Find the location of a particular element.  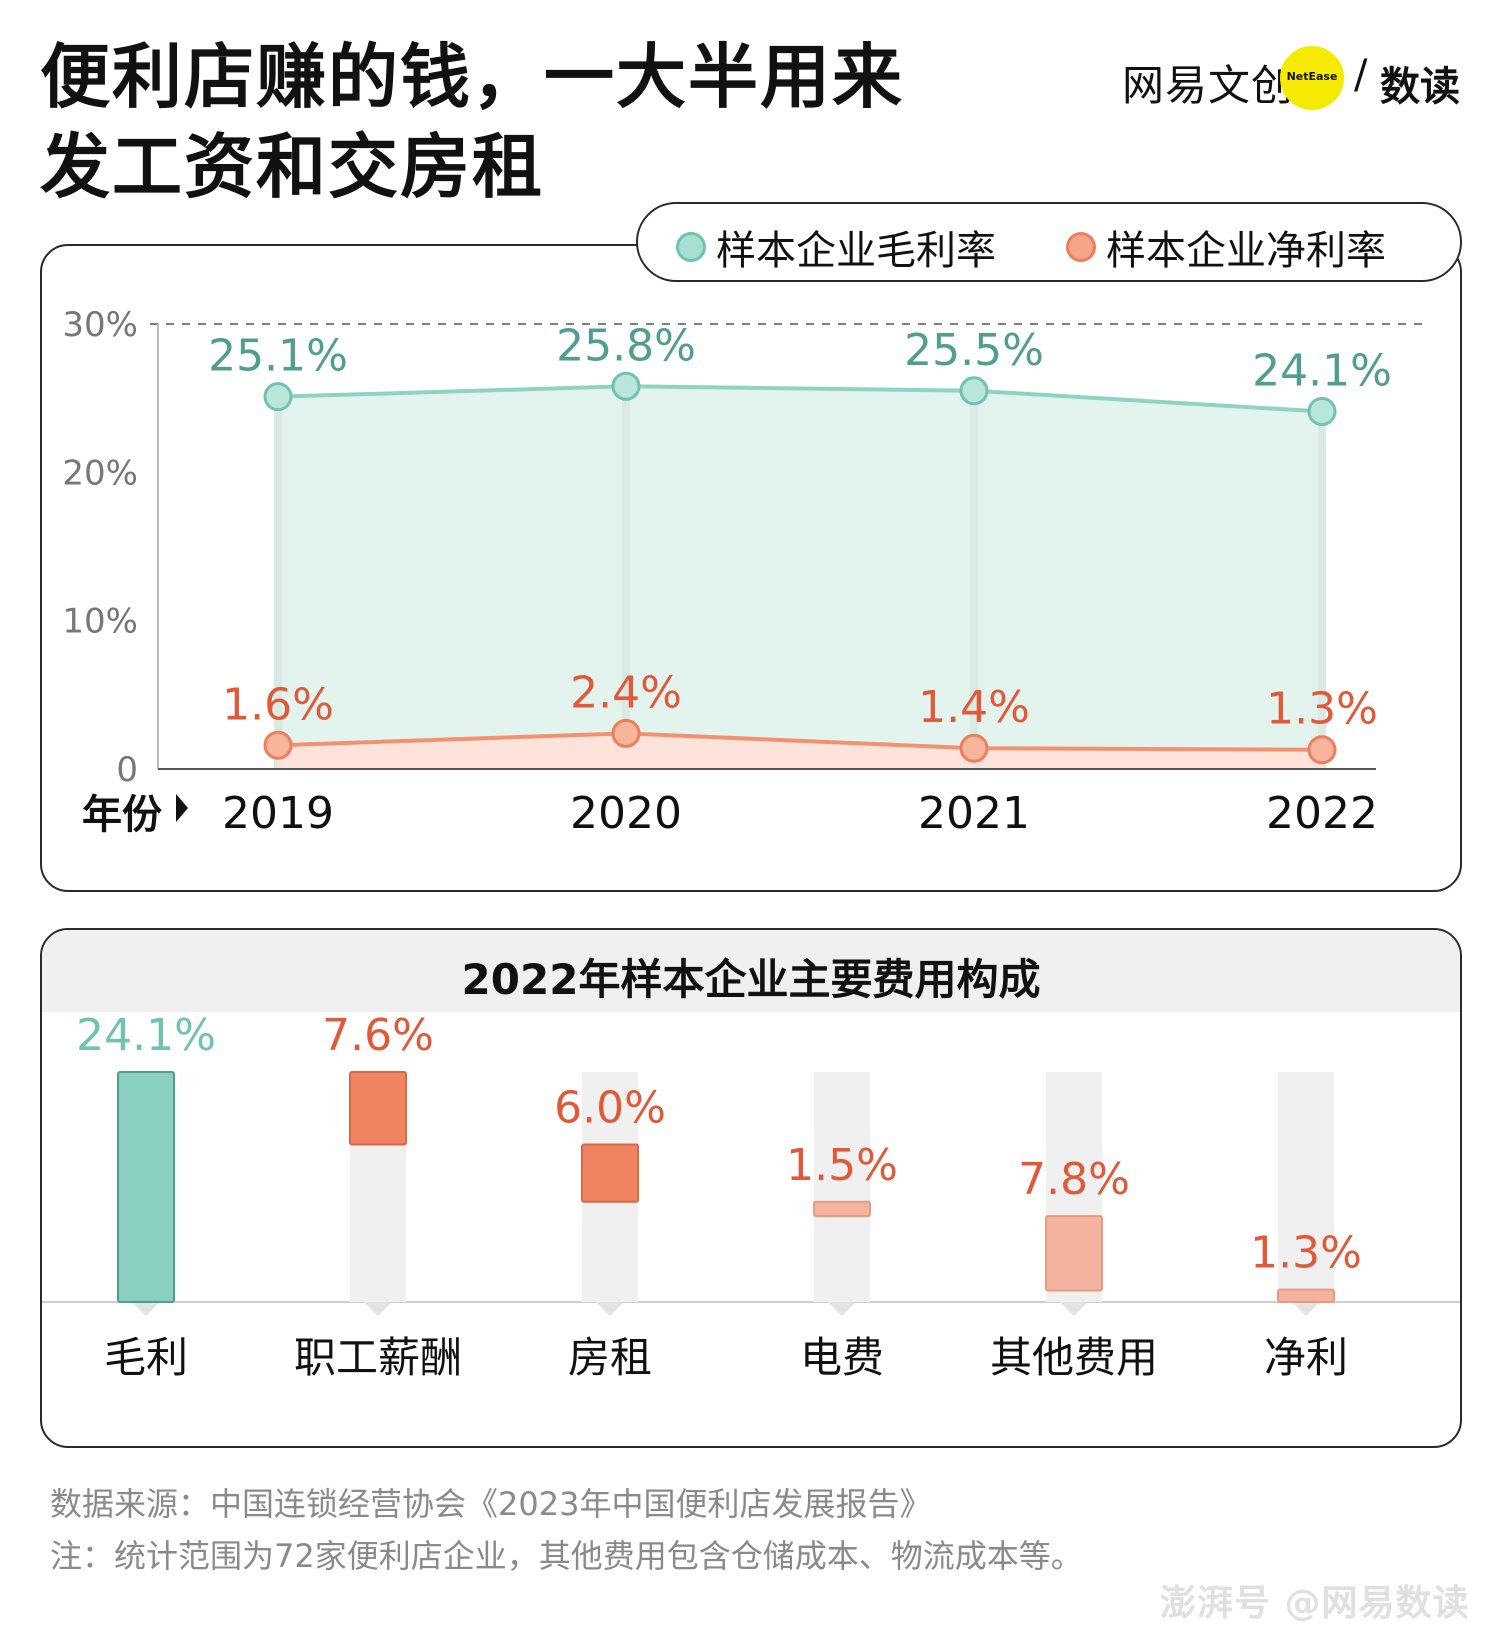

brand-en: NetEase is located at coordinates (1312, 76).